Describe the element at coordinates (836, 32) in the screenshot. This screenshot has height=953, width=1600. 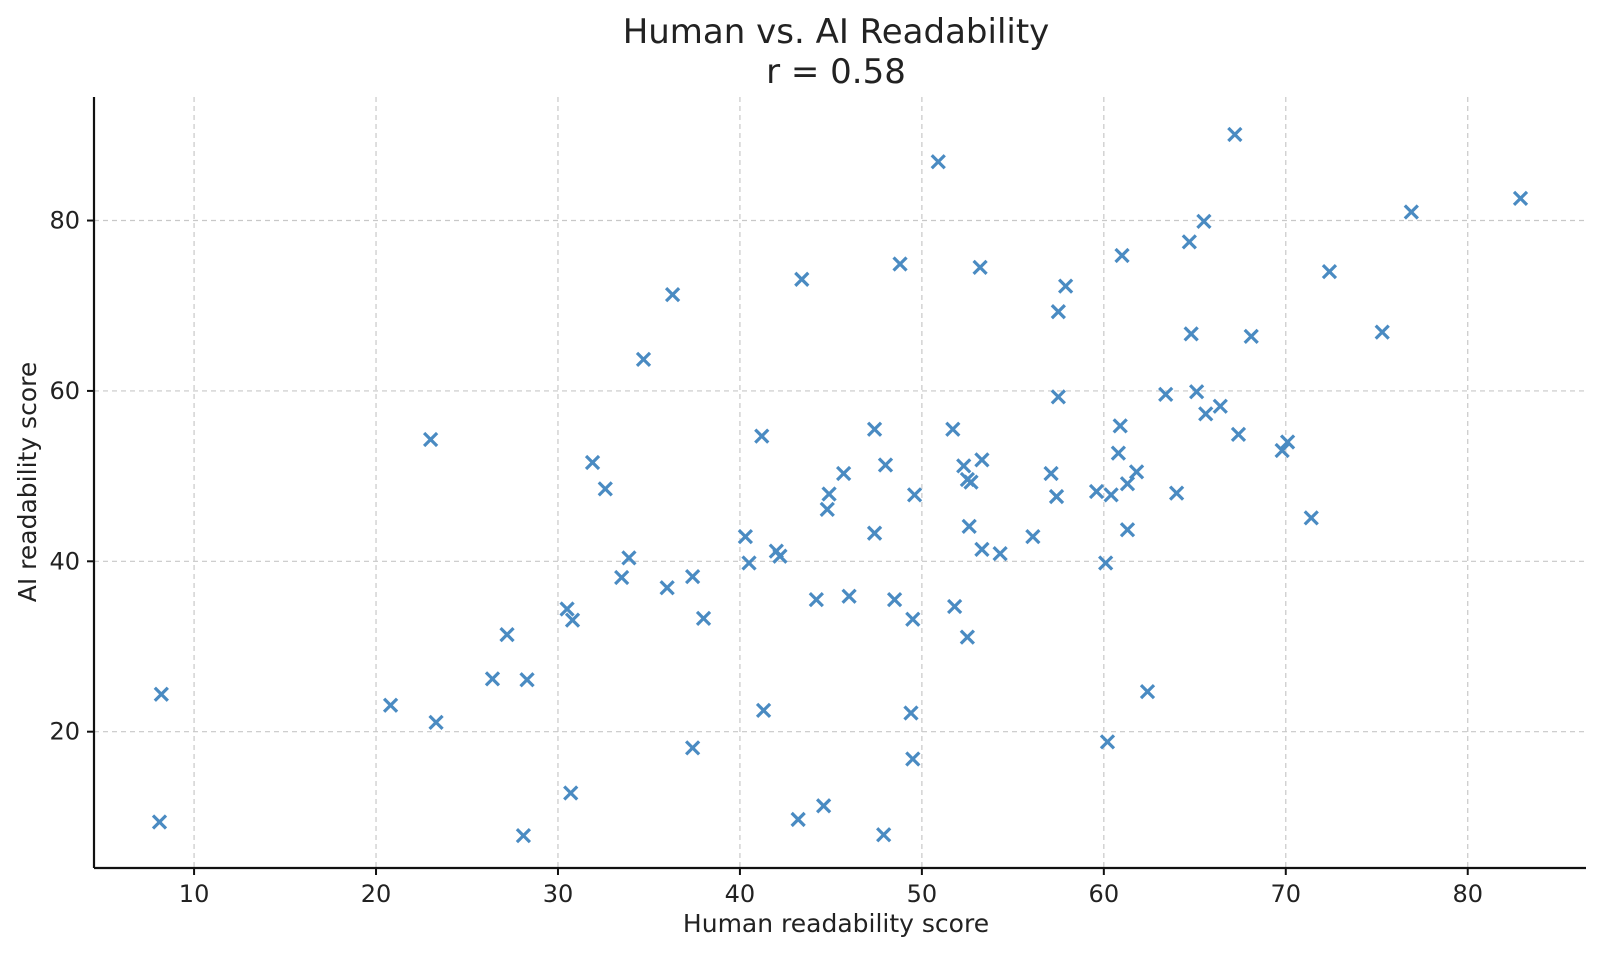
I see `chart-title: Human vs. AI Readability` at that location.